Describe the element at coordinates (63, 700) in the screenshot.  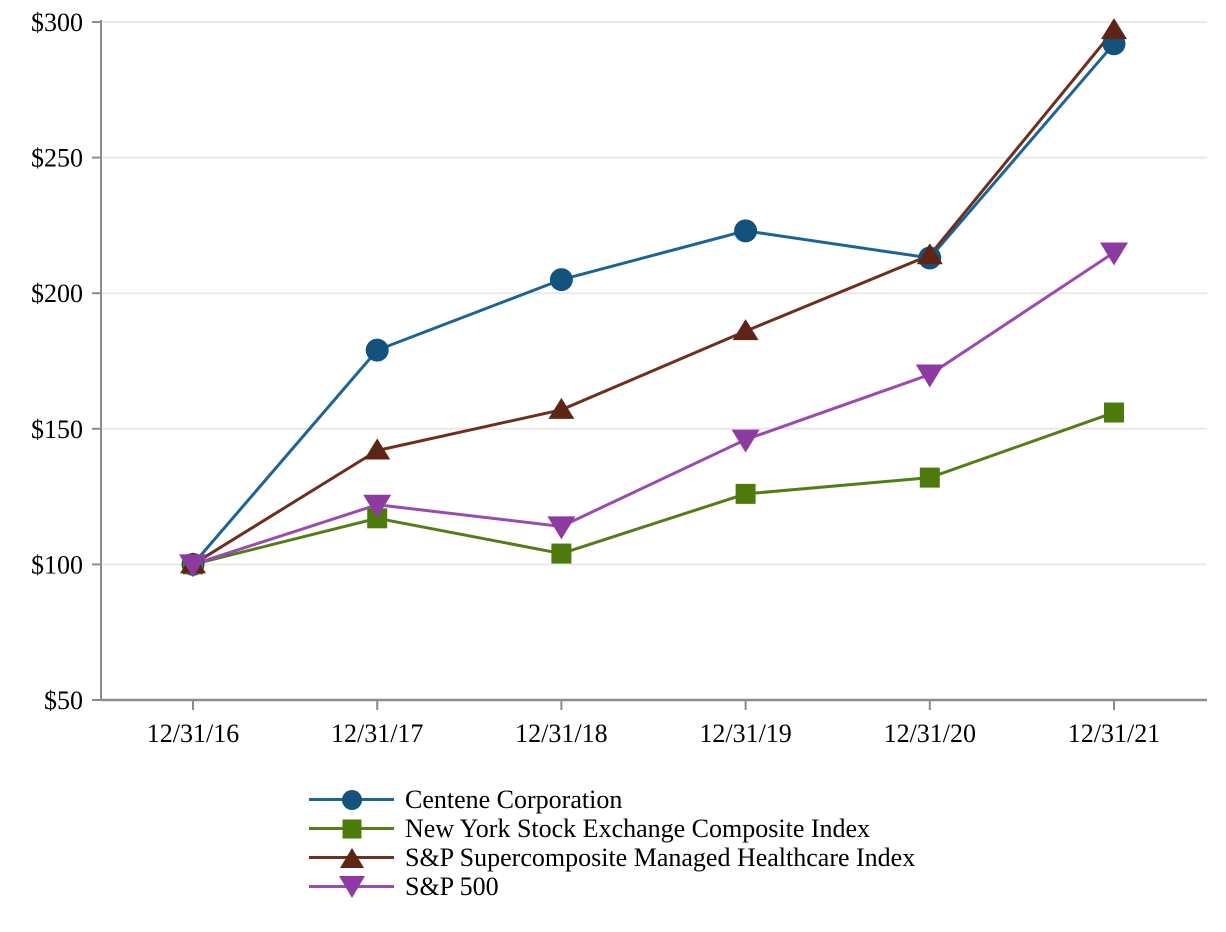
I see `y-axis-tick-label: $50` at that location.